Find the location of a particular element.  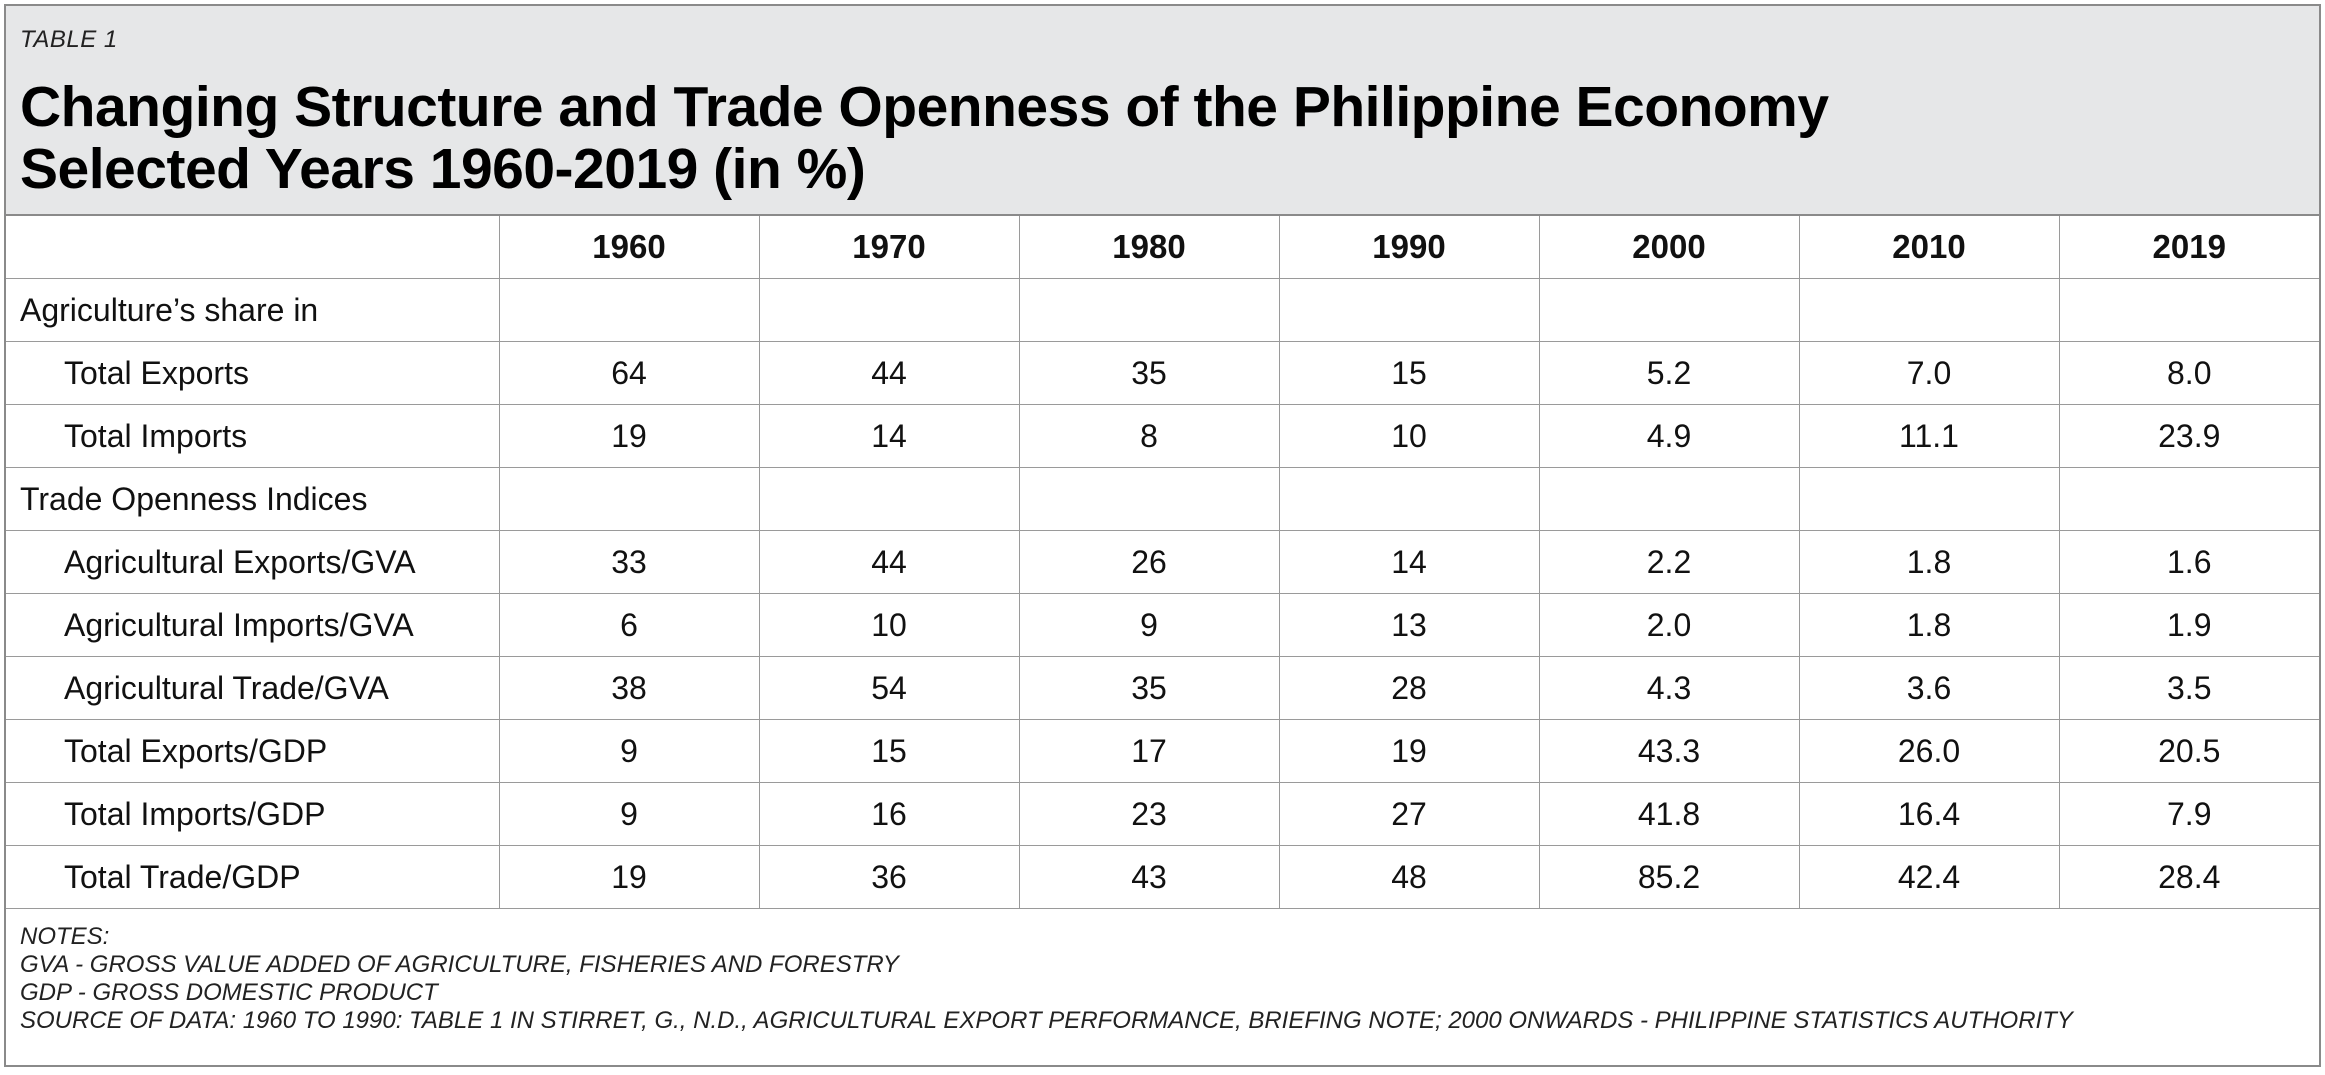

value-cell: 85.2 is located at coordinates (1669, 877).